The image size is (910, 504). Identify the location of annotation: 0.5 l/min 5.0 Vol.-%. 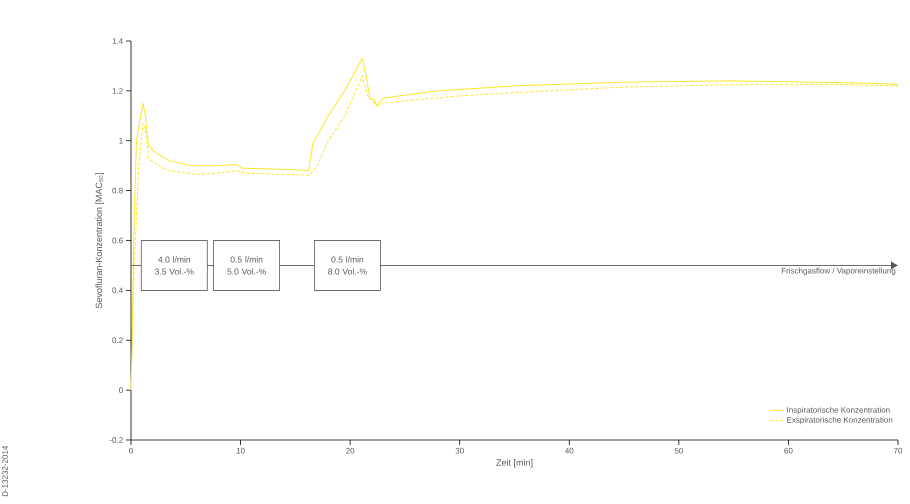
(246, 265).